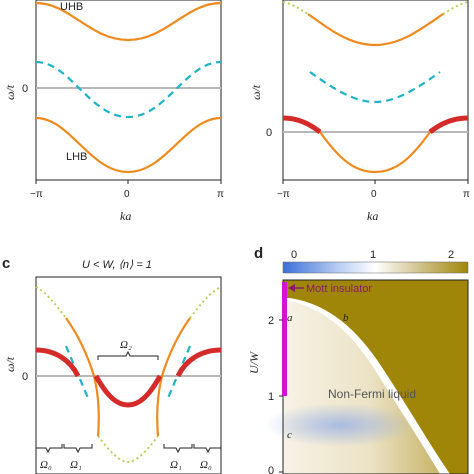  I want to click on nfl-label: Non-Fermi liquid, so click(372, 394).